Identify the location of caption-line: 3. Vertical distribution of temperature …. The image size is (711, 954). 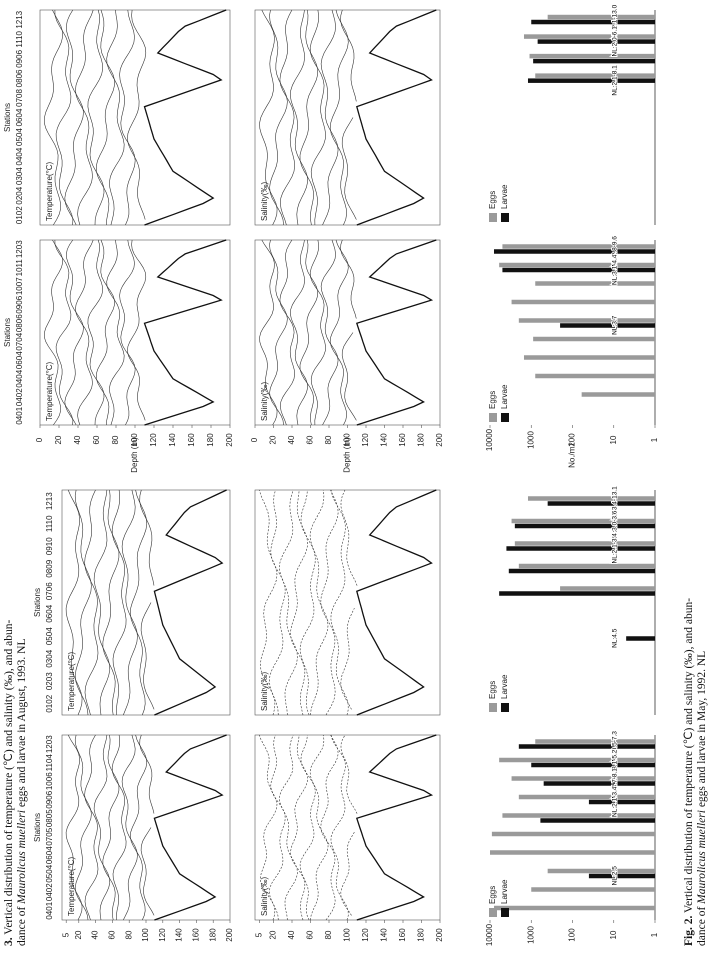
(9, 783).